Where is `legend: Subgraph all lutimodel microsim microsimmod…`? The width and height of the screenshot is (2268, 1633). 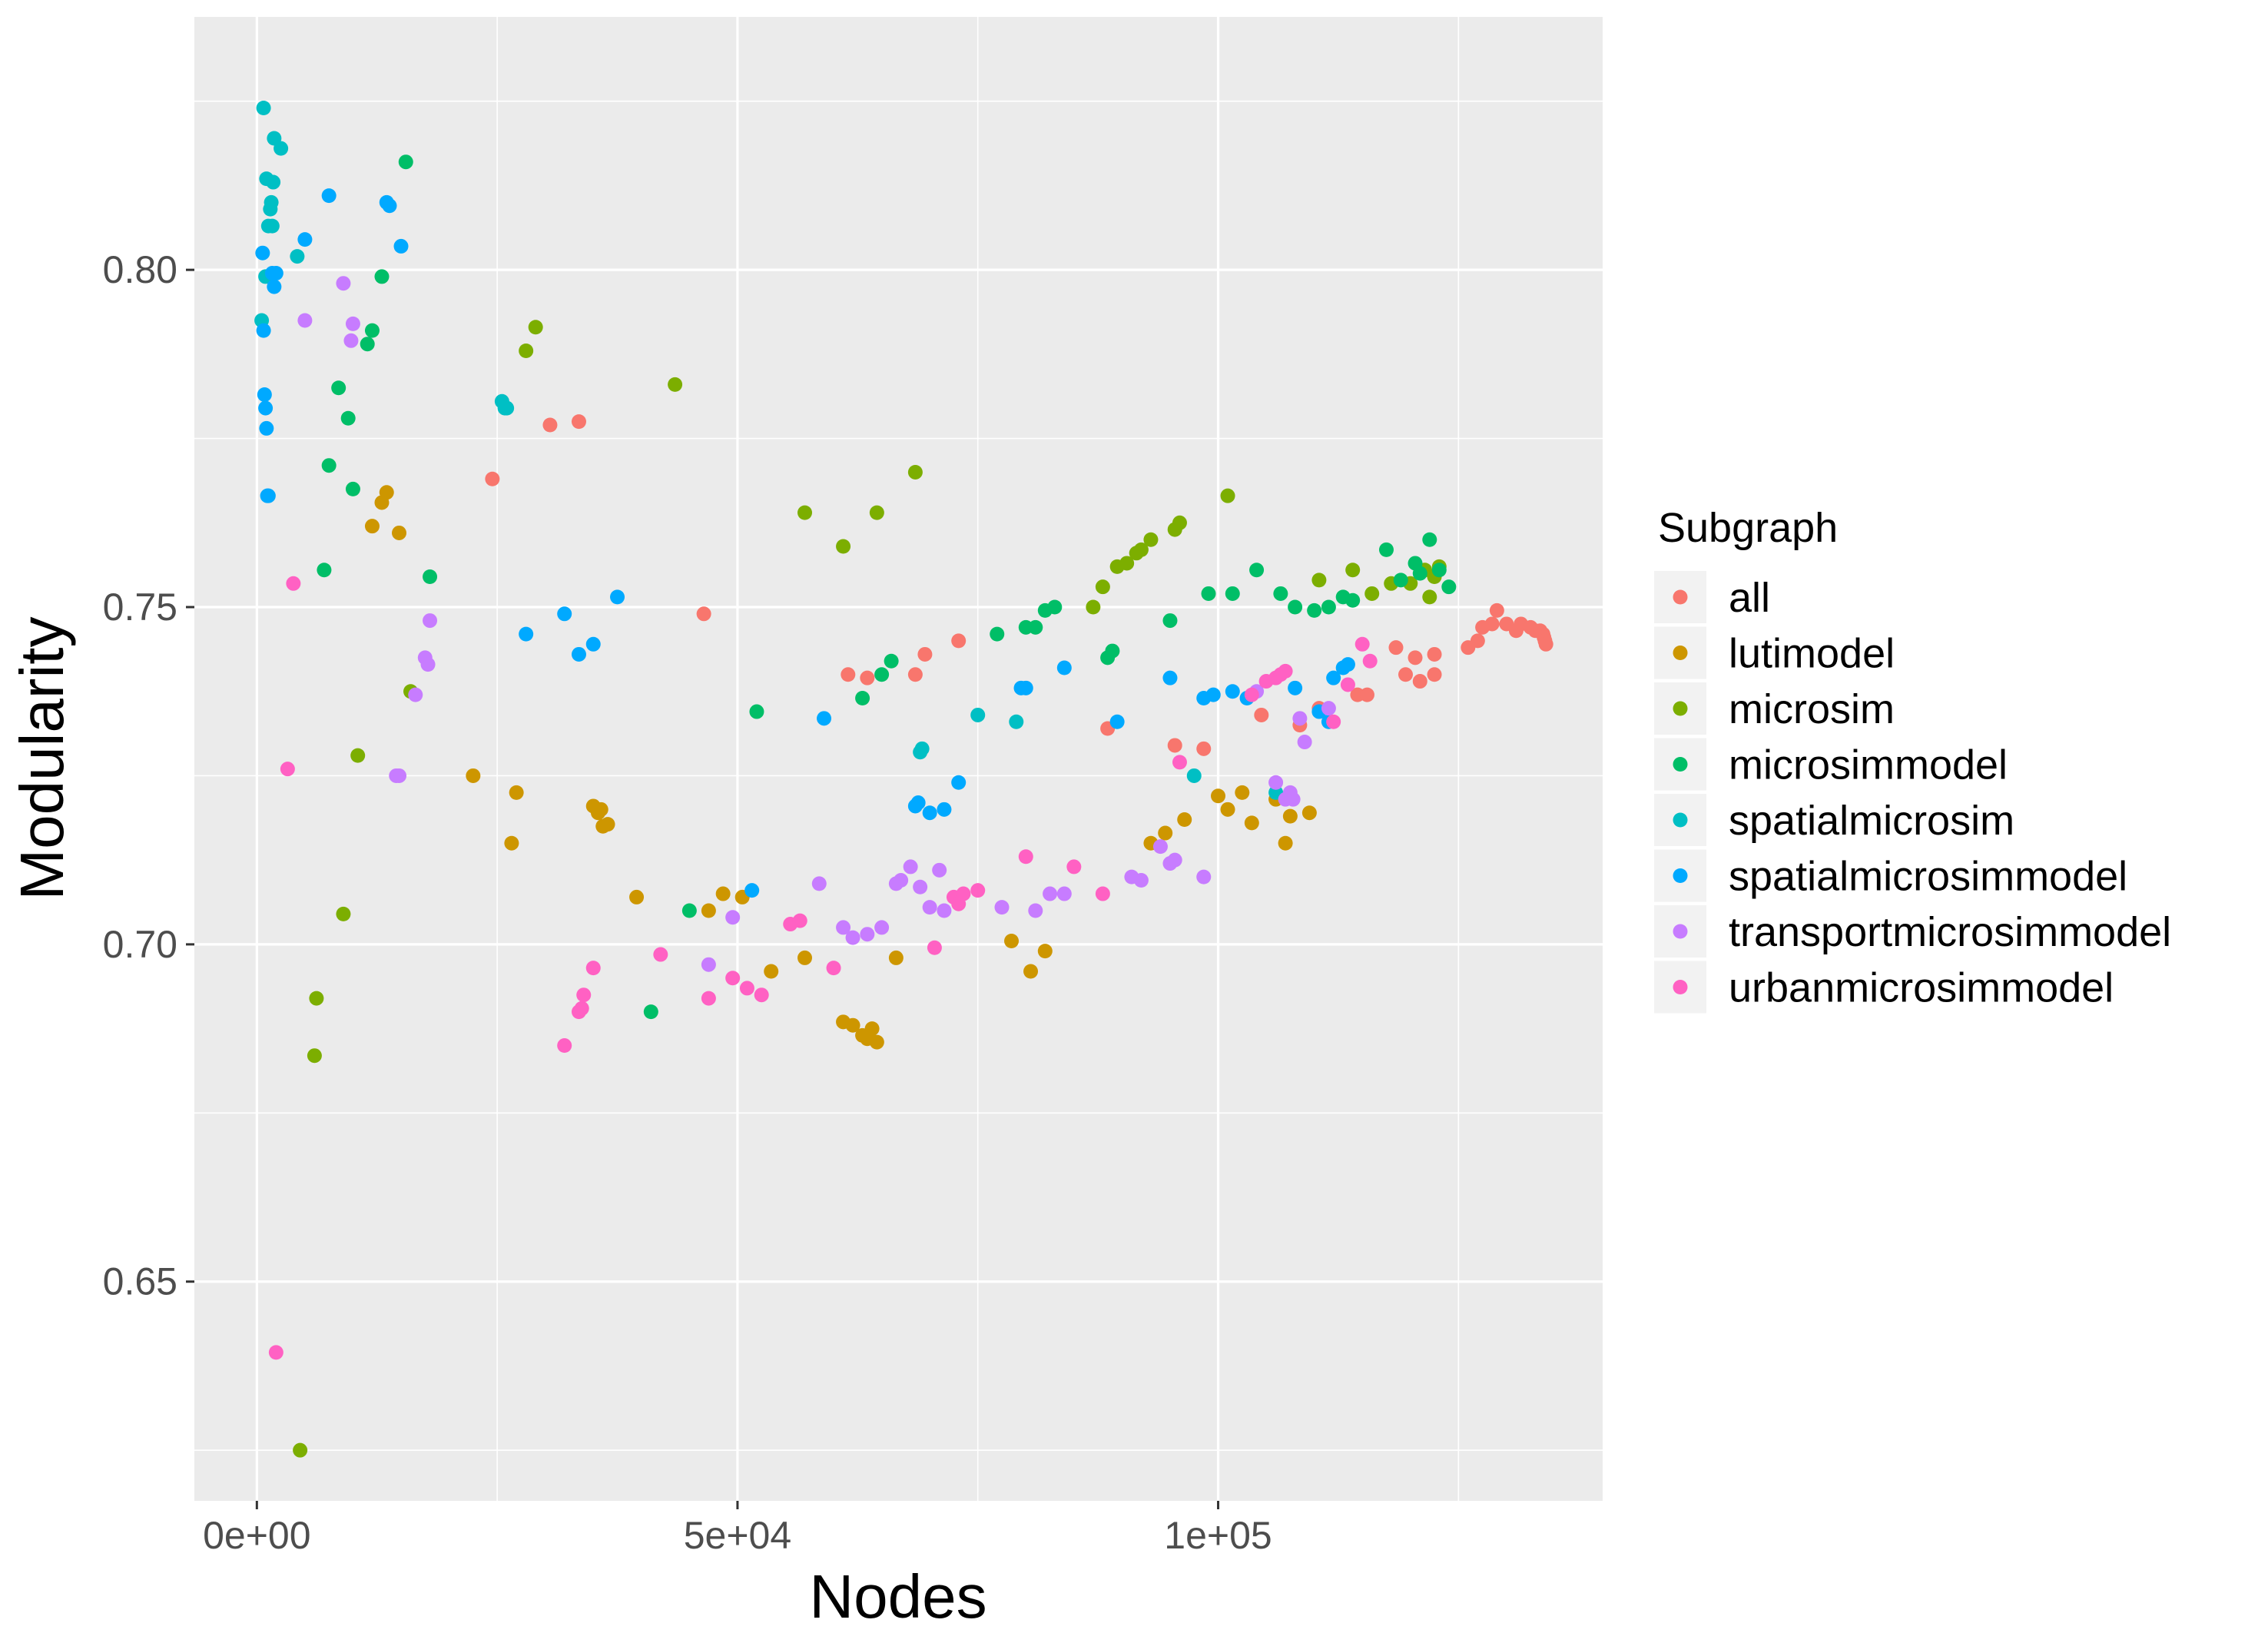
legend: Subgraph all lutimodel microsim microsimmod… is located at coordinates (1912, 759).